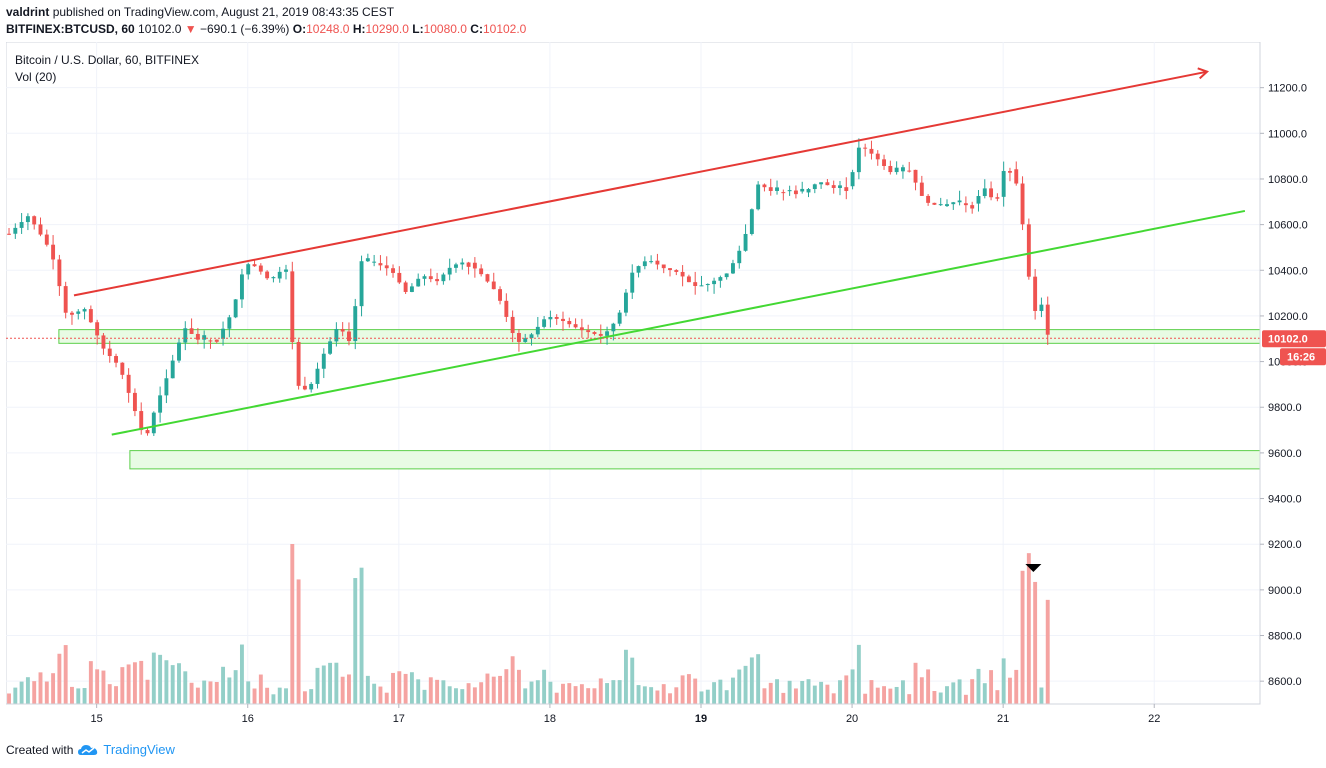  Describe the element at coordinates (1285, 500) in the screenshot. I see `price-tick-label: 9400.0` at that location.